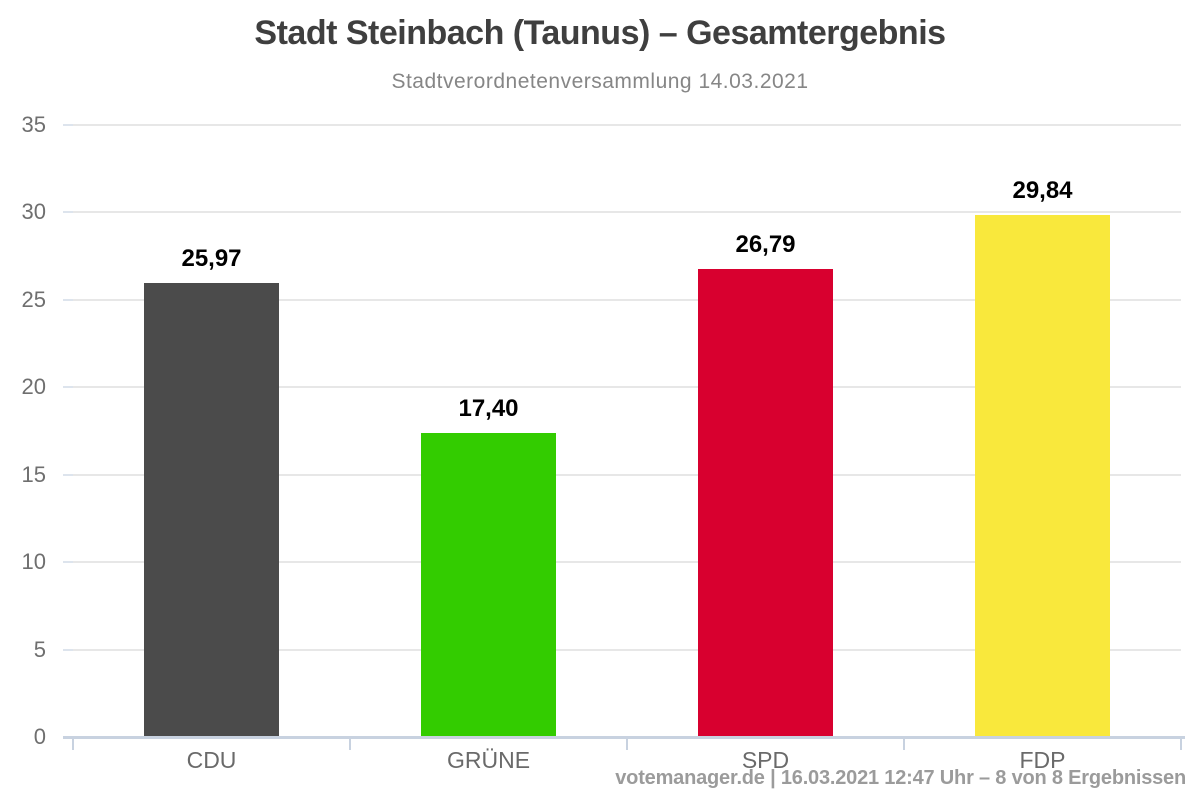  I want to click on x-category-label-SPD: SPD, so click(765, 760).